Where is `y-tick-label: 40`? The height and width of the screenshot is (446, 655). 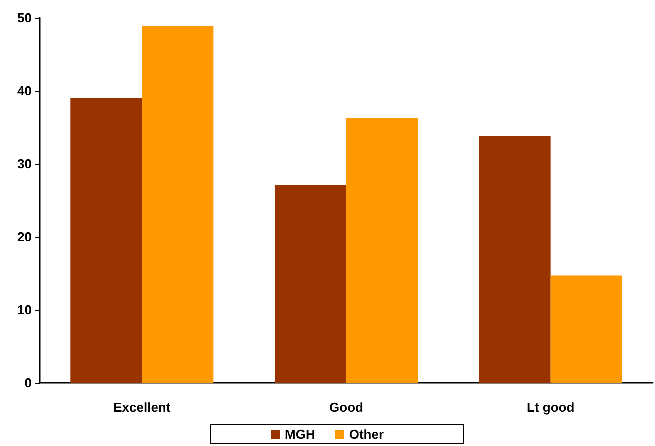
y-tick-label: 40 is located at coordinates (25, 91).